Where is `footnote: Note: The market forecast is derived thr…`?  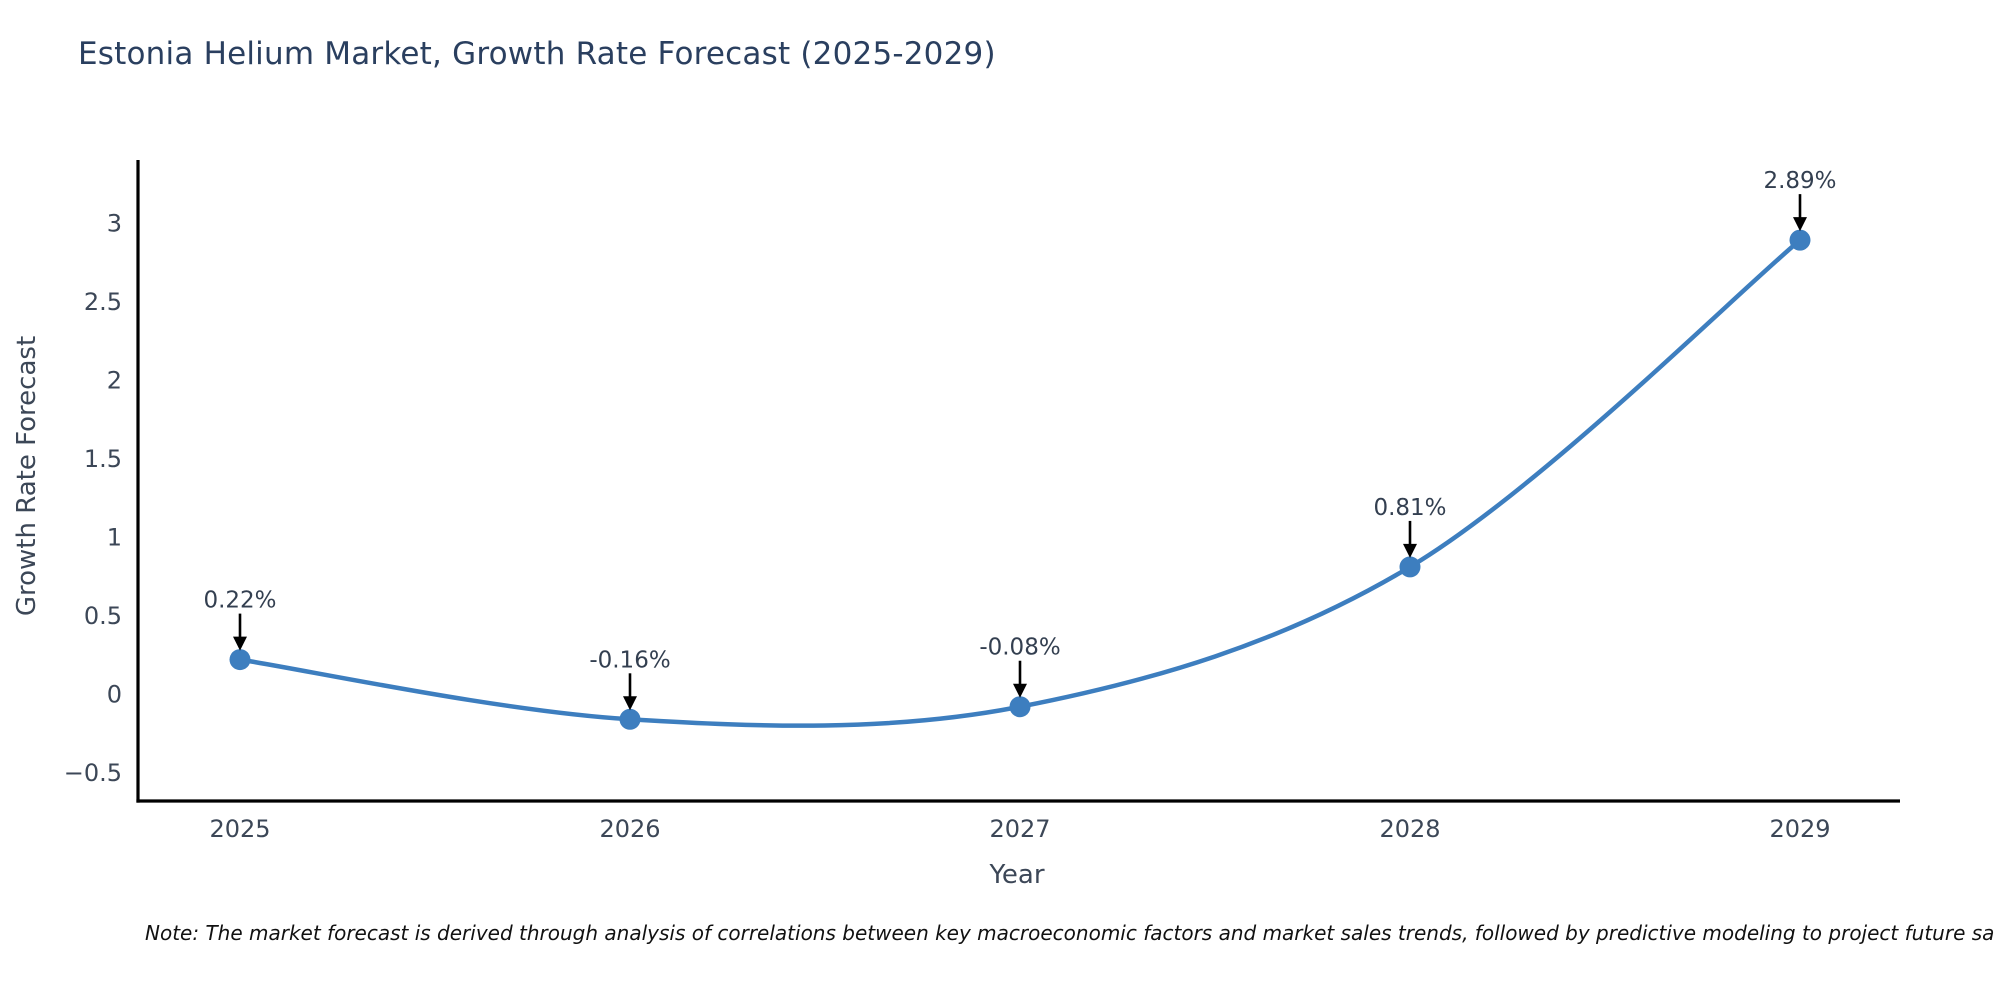 footnote: Note: The market forecast is derived thr… is located at coordinates (1070, 933).